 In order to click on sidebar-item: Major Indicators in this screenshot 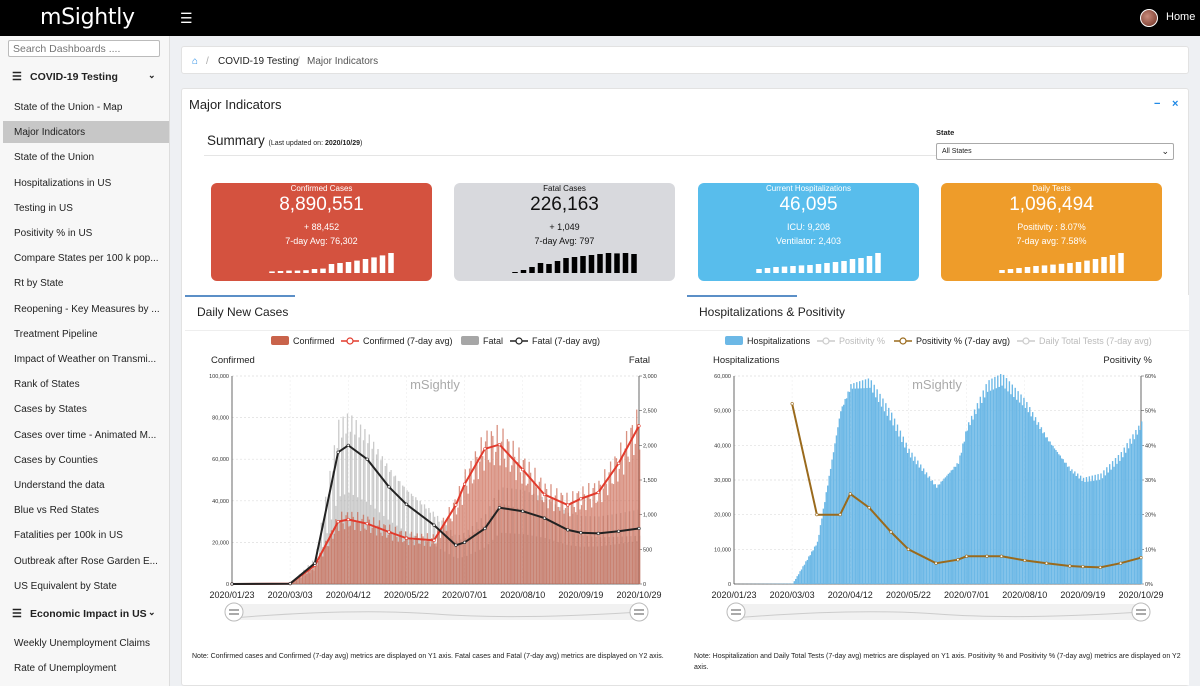, I will do `click(86, 132)`.